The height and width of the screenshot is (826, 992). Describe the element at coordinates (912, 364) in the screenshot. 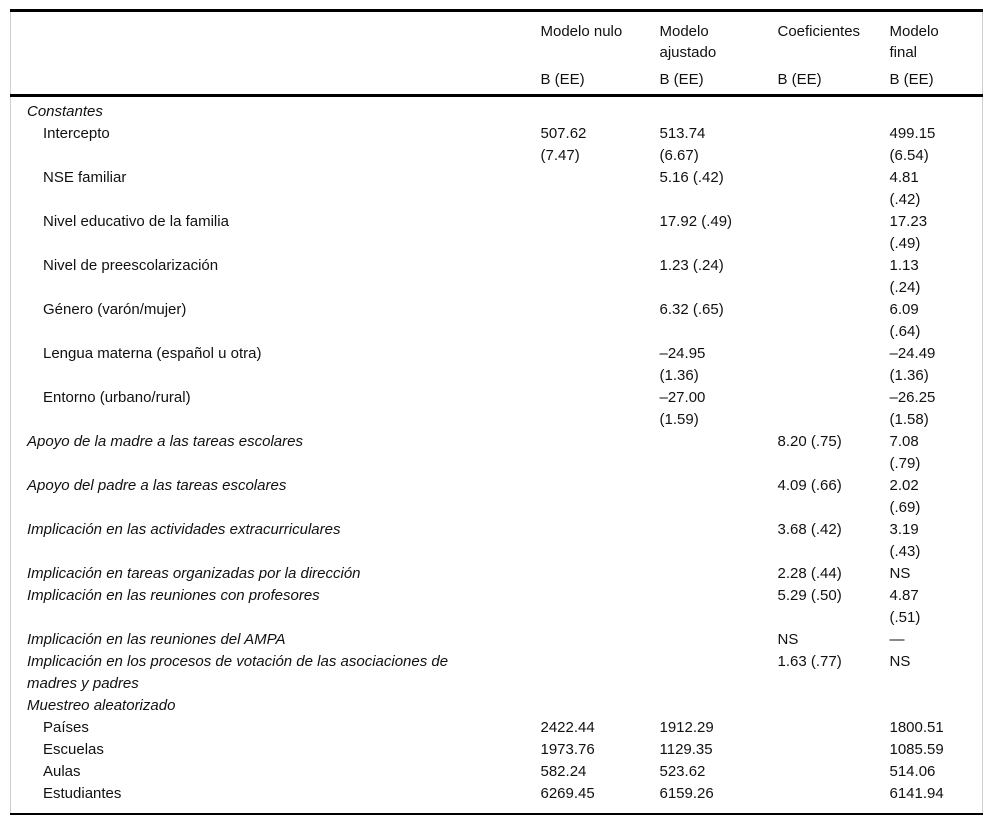

I see `value-cell: –24.49 (1.36)` at that location.